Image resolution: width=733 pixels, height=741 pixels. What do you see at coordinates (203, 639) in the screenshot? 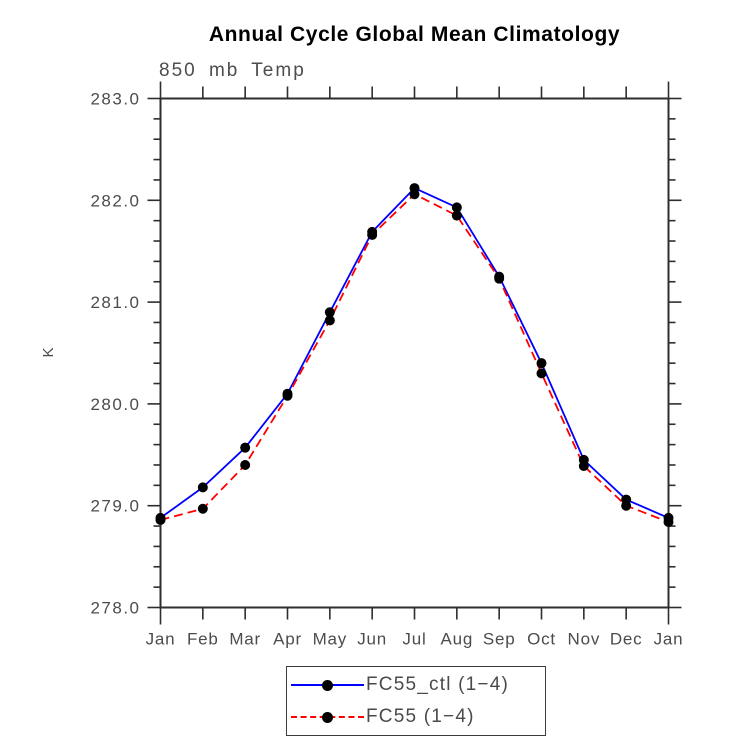
I see `x-tick-label: Feb` at bounding box center [203, 639].